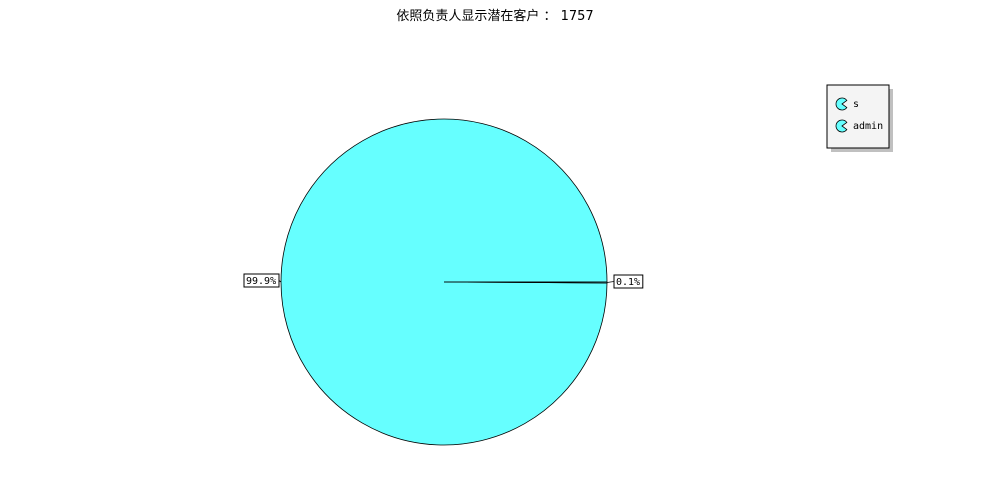  What do you see at coordinates (868, 126) in the screenshot?
I see `legend-label: admin` at bounding box center [868, 126].